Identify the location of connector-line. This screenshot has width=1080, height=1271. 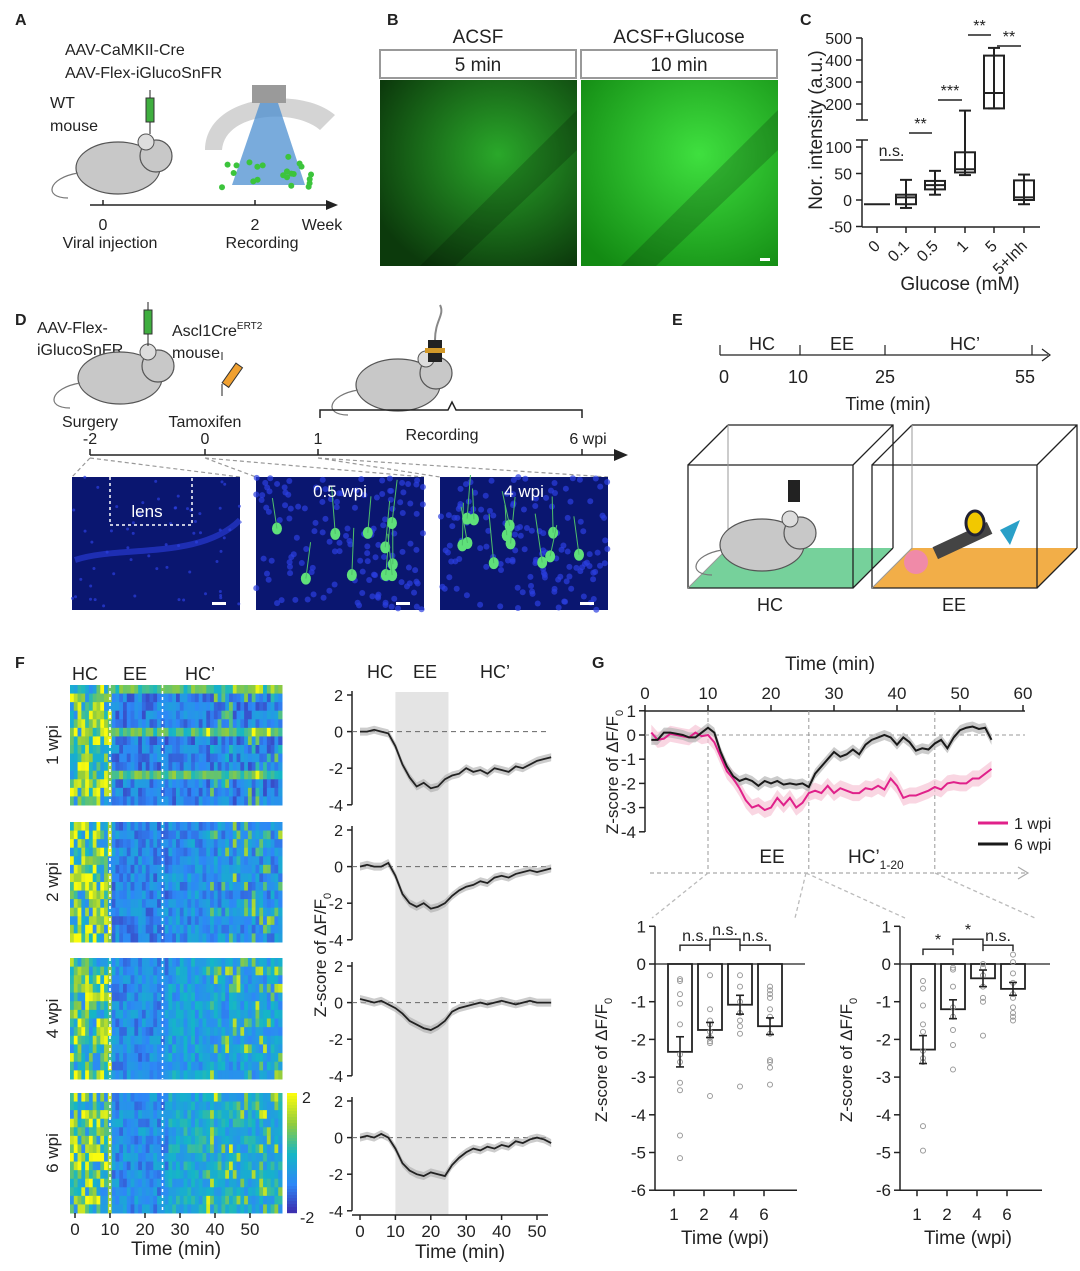
(156, 467).